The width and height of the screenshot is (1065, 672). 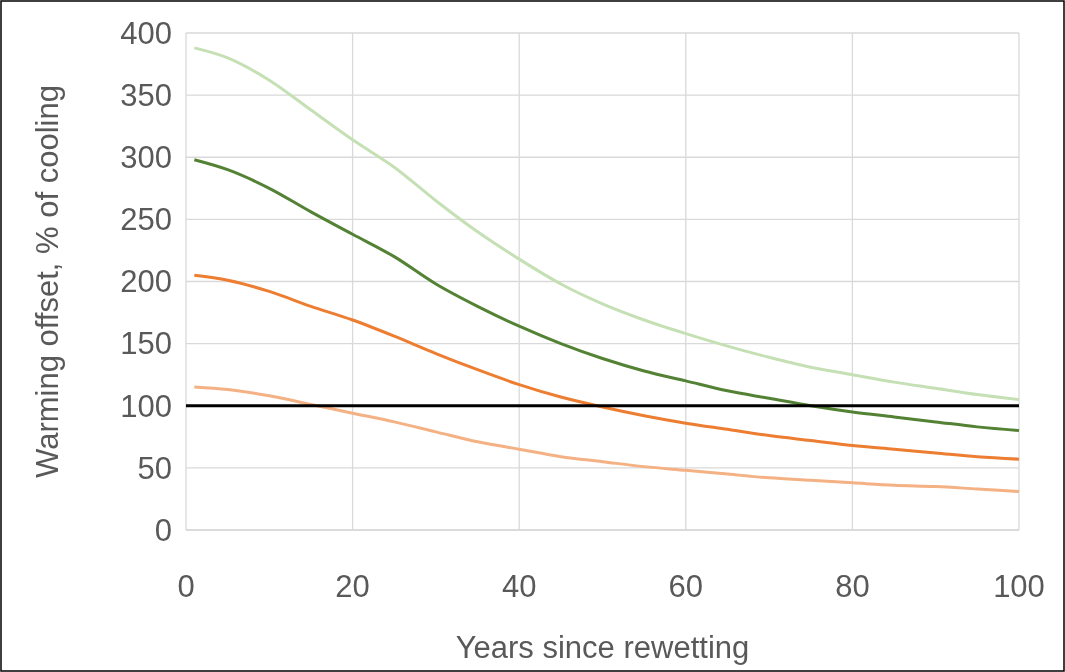 What do you see at coordinates (186, 586) in the screenshot?
I see `x-tick-label: 0` at bounding box center [186, 586].